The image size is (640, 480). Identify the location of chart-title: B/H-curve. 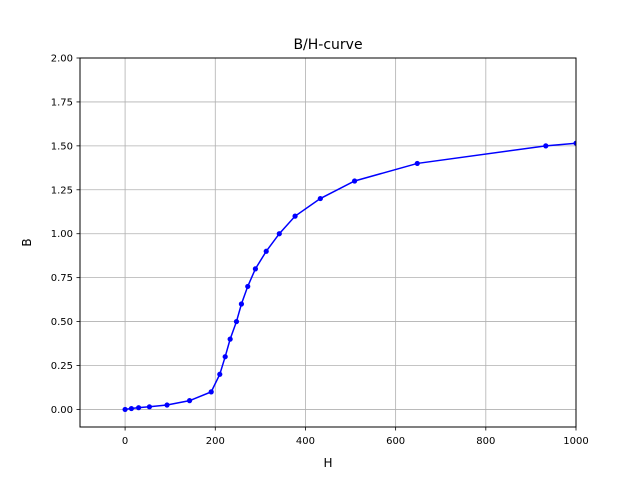
(327, 45).